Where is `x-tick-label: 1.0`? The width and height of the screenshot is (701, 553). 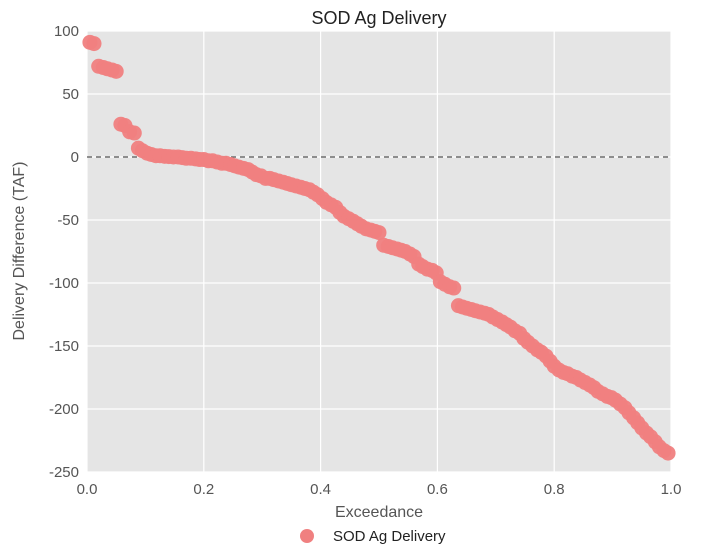 x-tick-label: 1.0 is located at coordinates (671, 489).